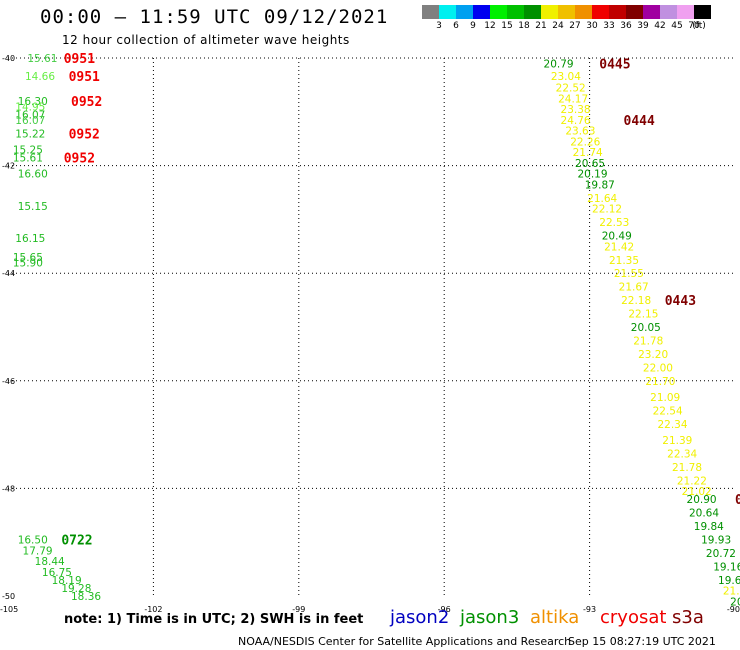 The height and width of the screenshot is (650, 740). Describe the element at coordinates (30, 239) in the screenshot. I see `wave-height-value: 16.15` at that location.